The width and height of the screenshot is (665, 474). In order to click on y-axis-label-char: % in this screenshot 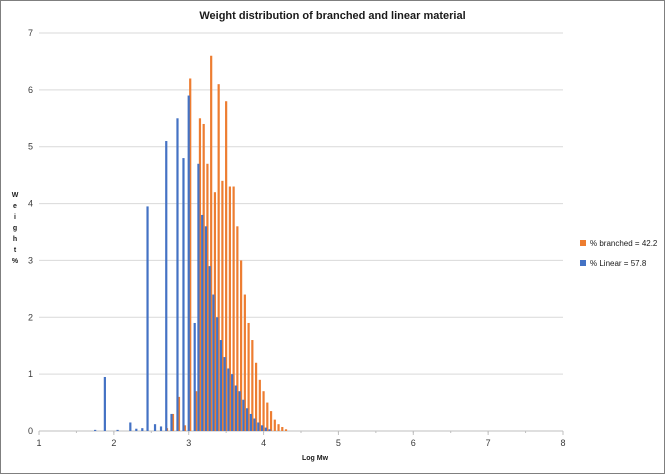, I will do `click(15, 261)`.